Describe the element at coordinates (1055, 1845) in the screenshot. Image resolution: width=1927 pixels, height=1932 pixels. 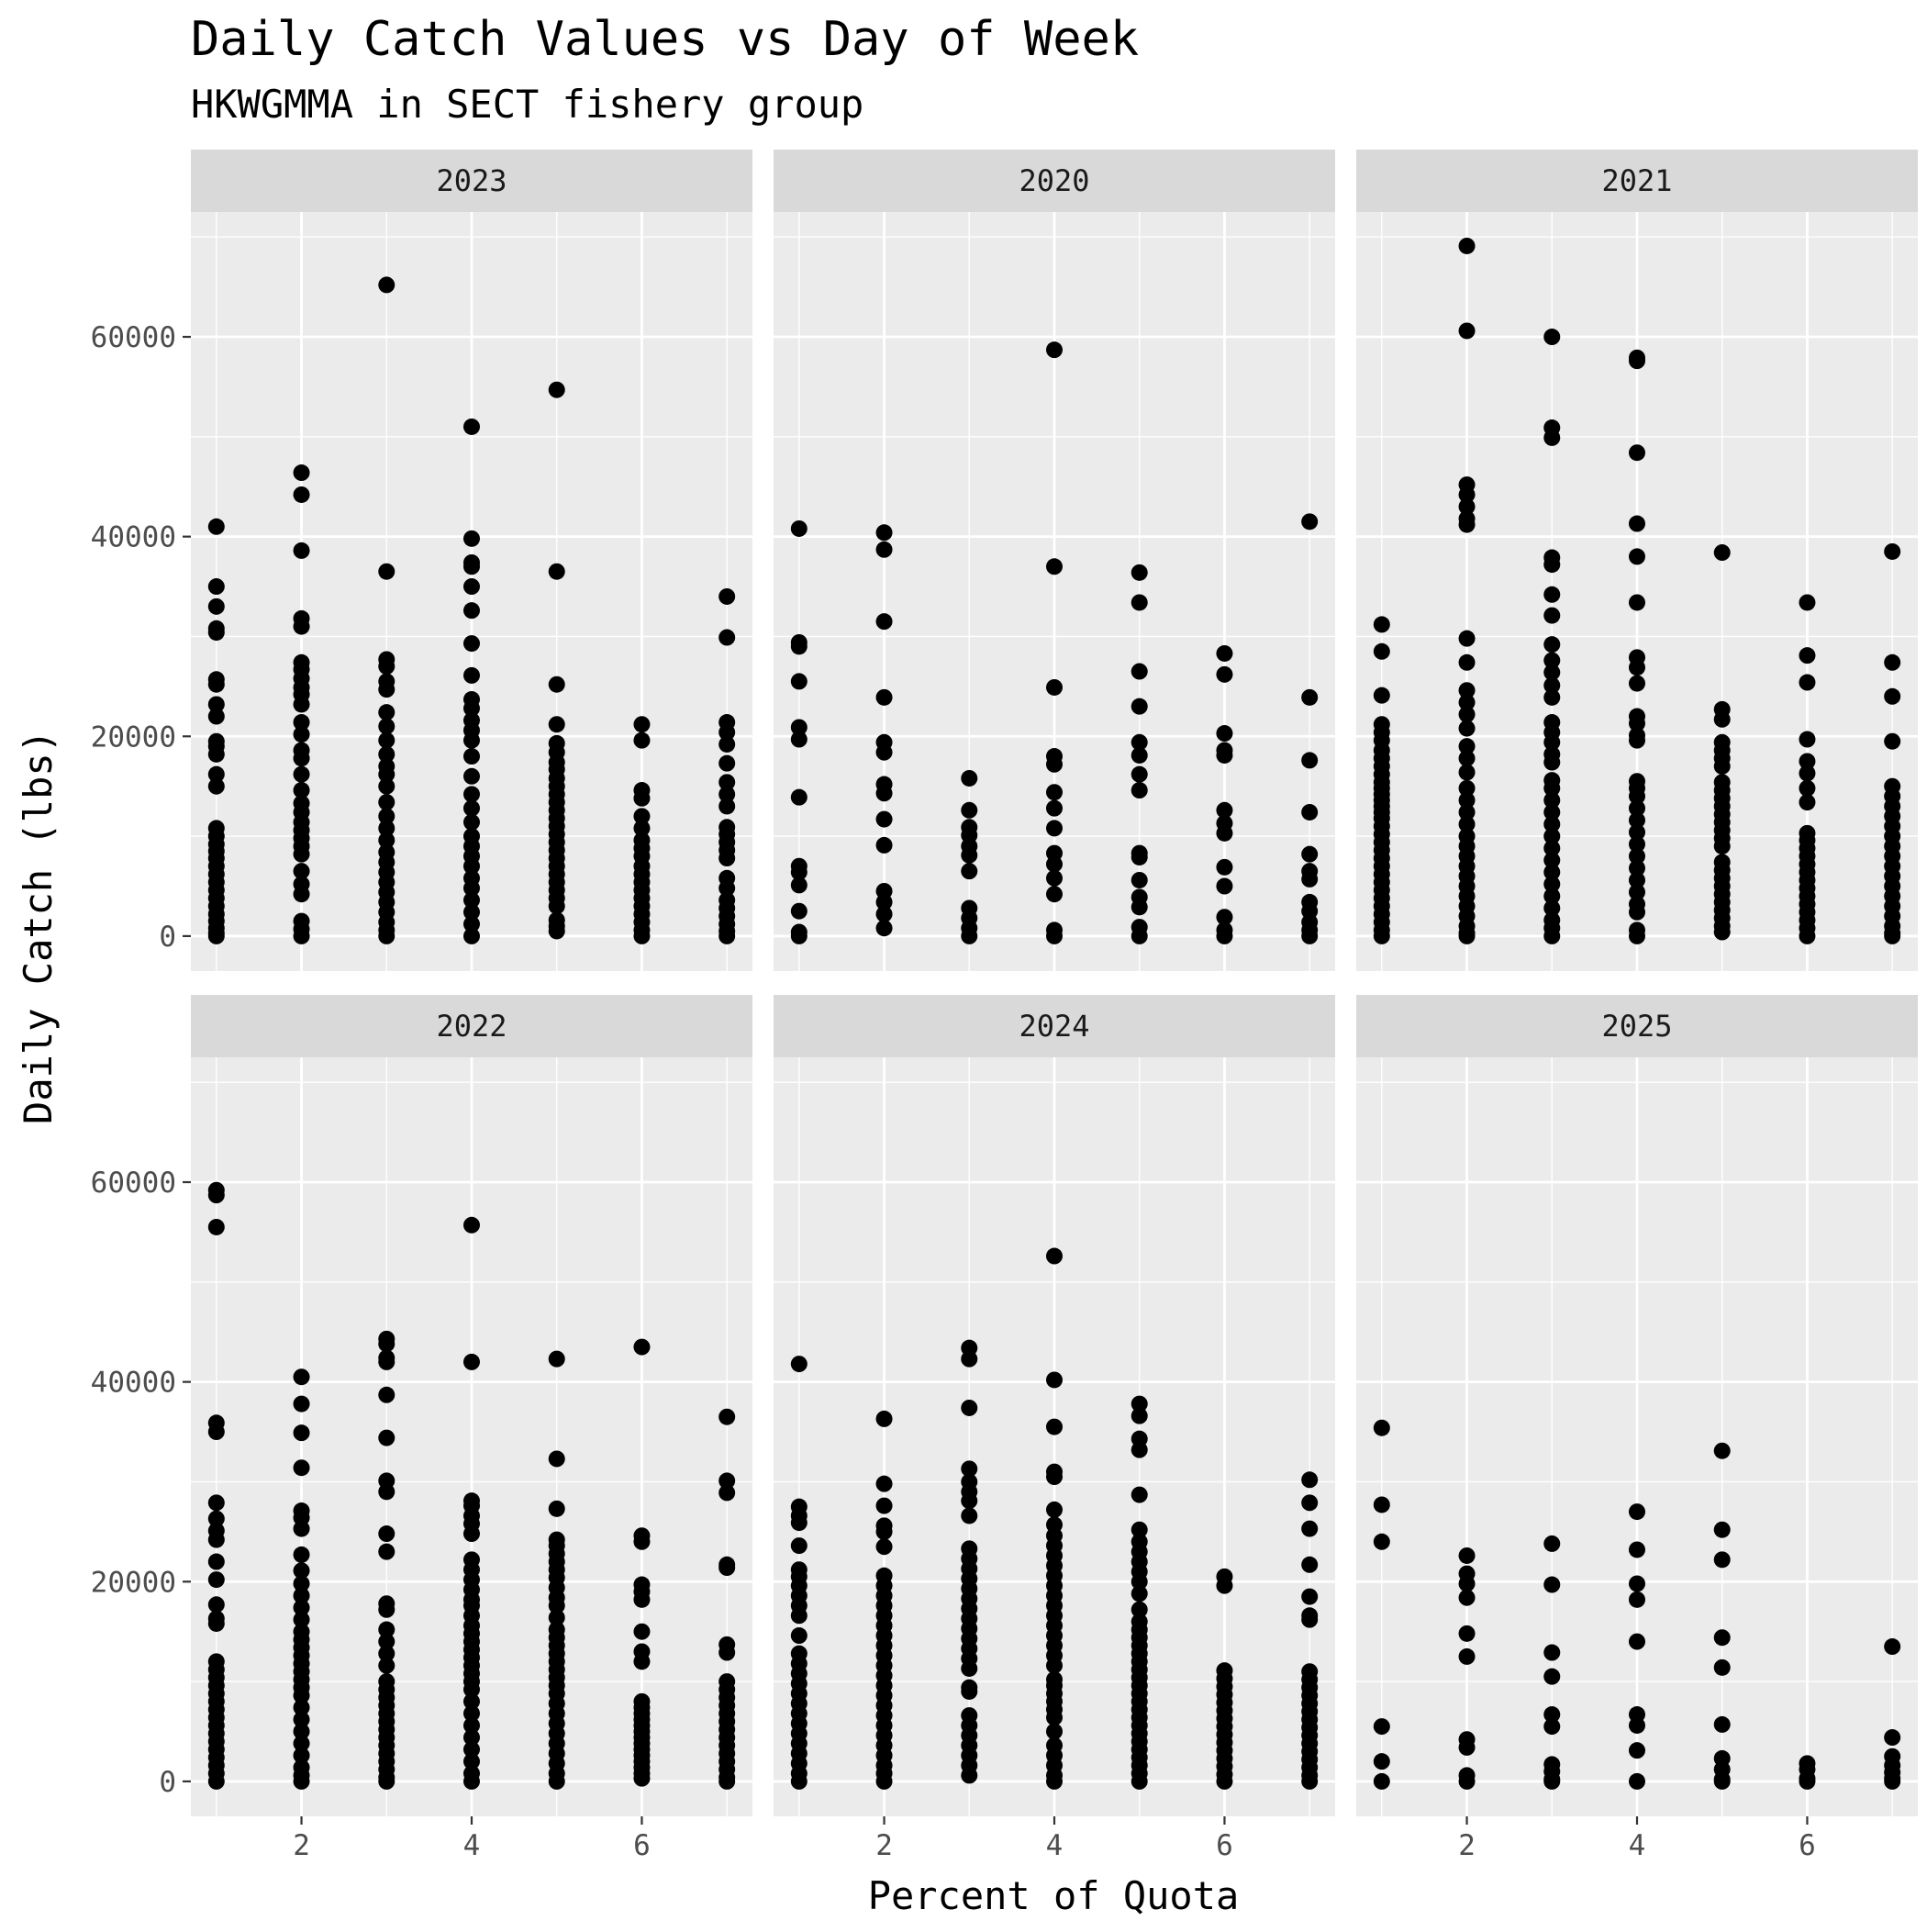
I see `x-tick-label: 4` at that location.